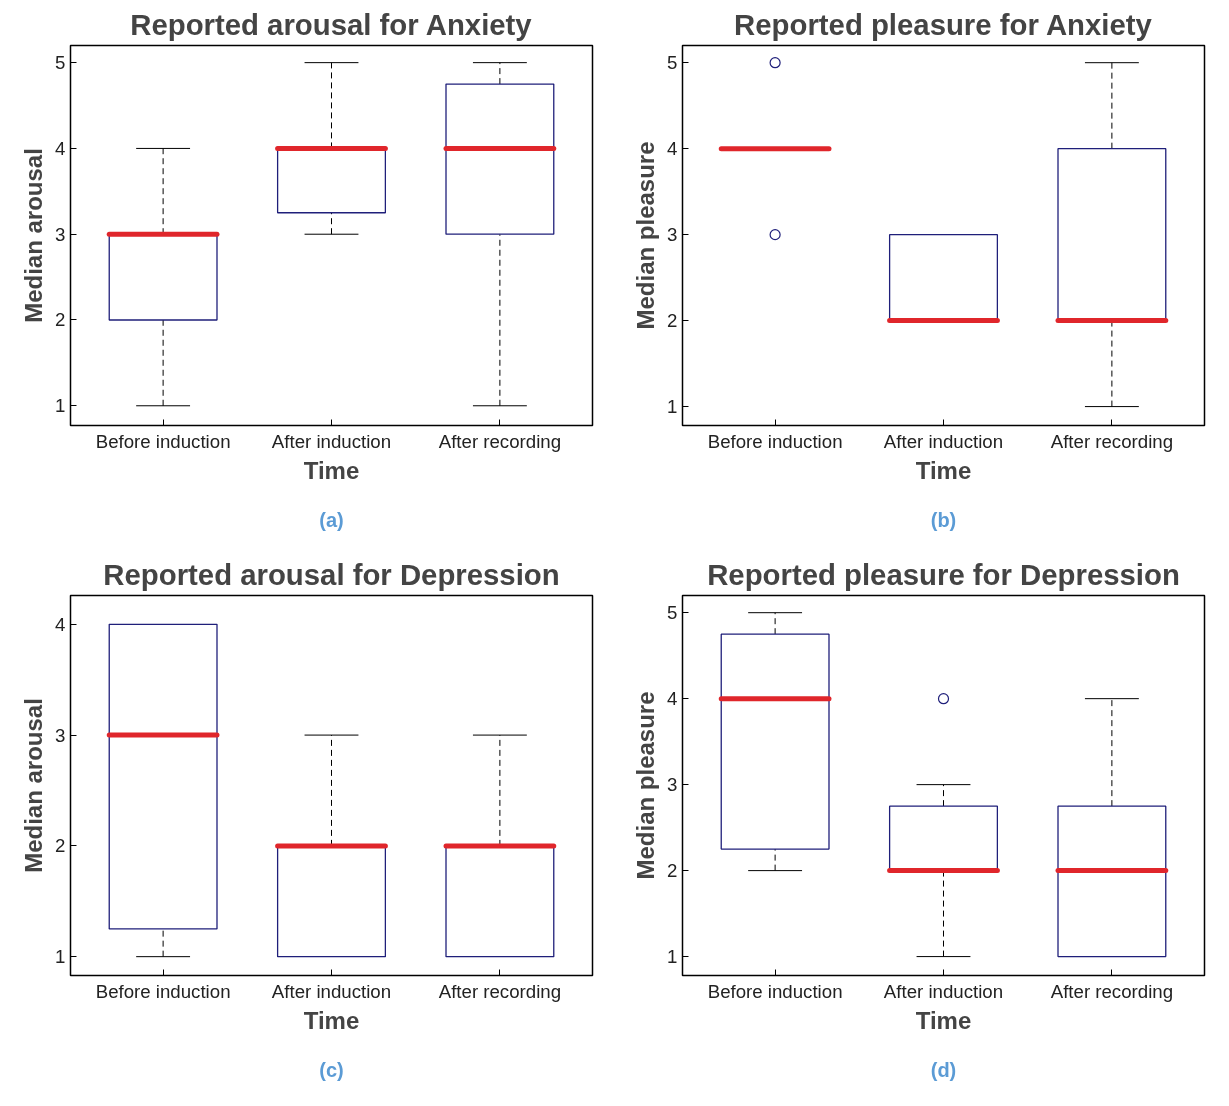  What do you see at coordinates (331, 1069) in the screenshot?
I see `text: (c)` at bounding box center [331, 1069].